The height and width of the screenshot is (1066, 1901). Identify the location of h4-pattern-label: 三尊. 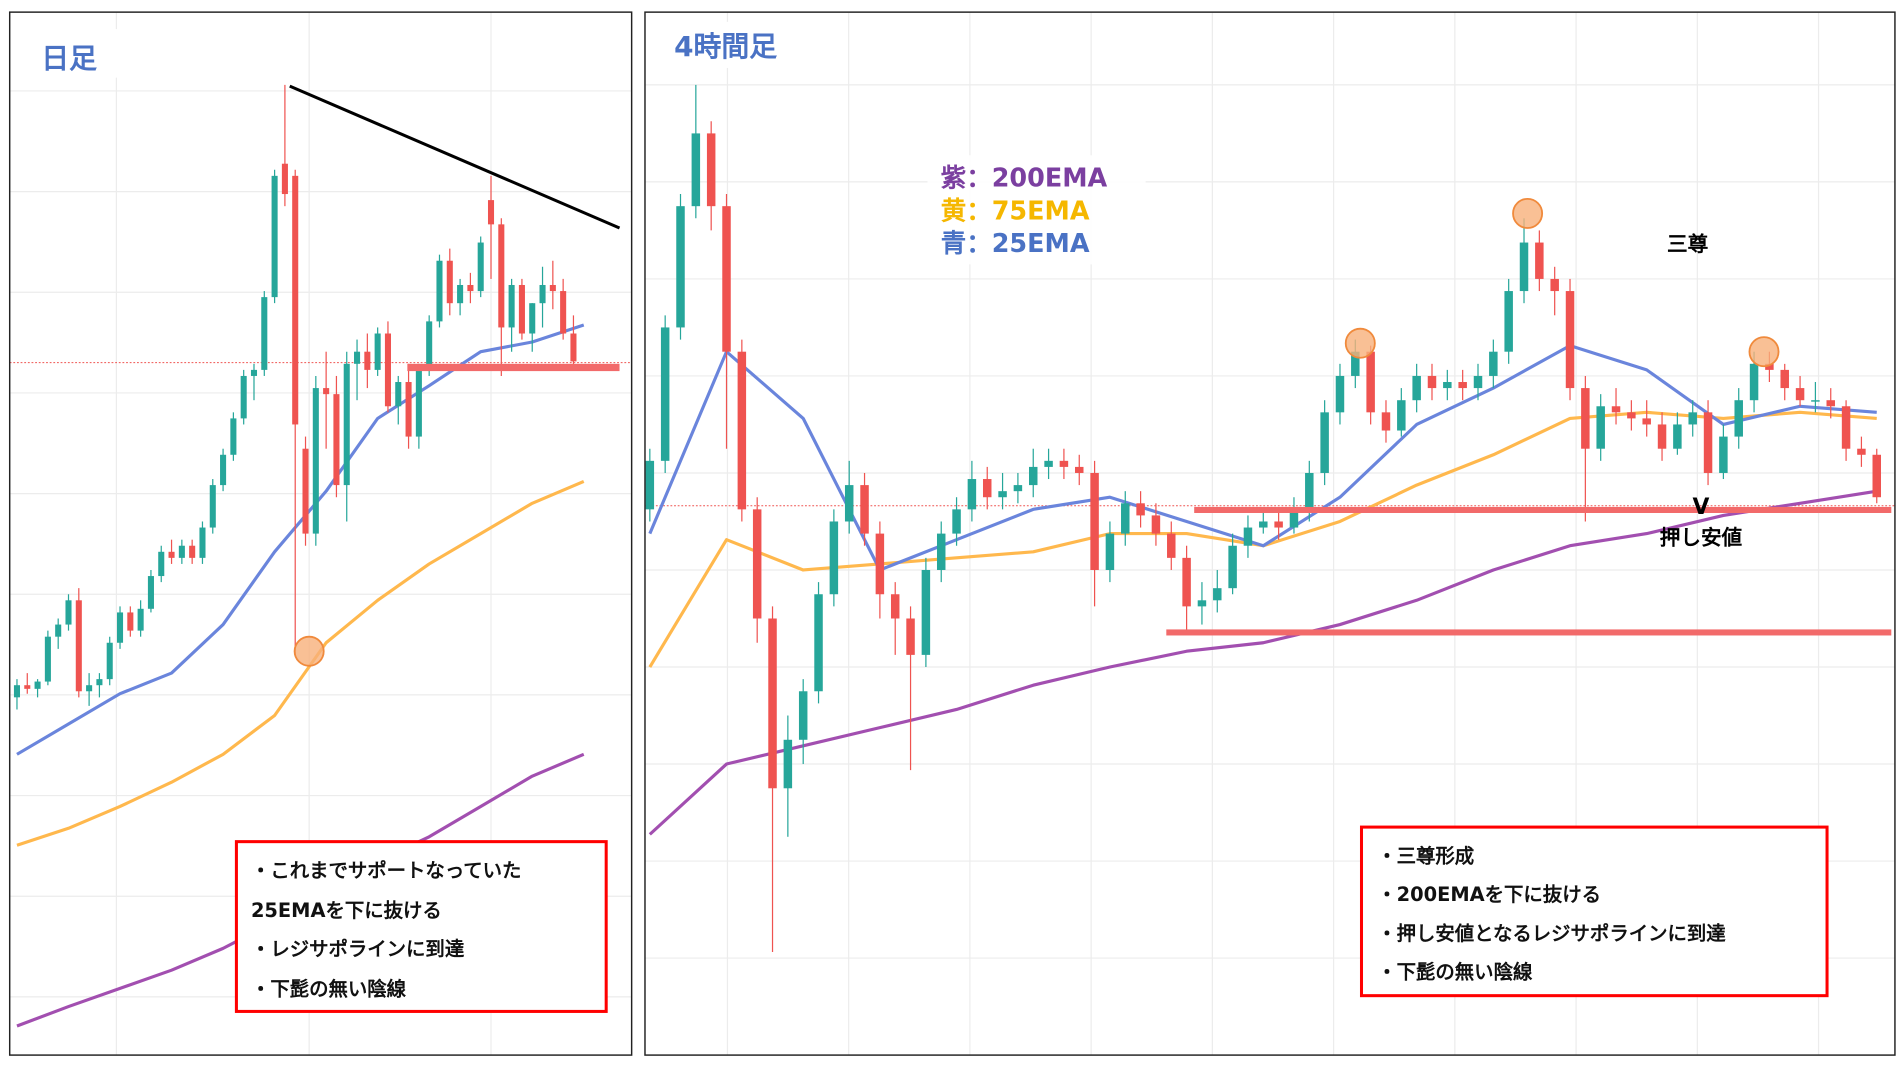
(1688, 244).